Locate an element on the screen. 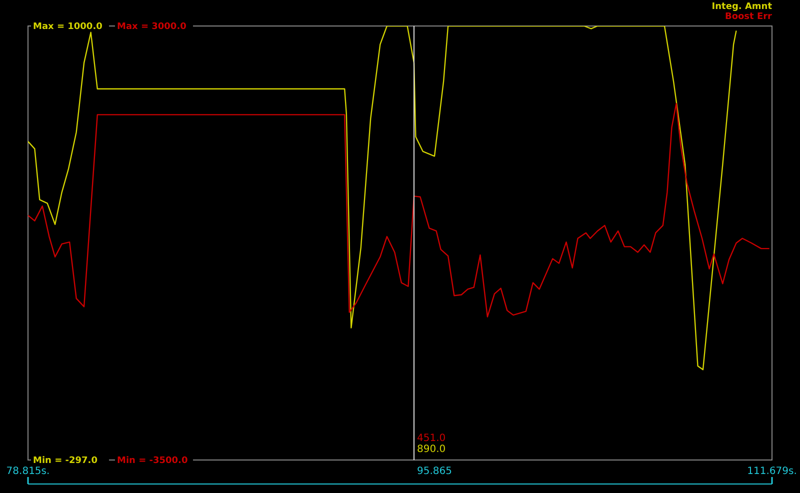 Image resolution: width=800 pixels, height=493 pixels. y2-tick-label: Min = -3500.0 is located at coordinates (152, 461).